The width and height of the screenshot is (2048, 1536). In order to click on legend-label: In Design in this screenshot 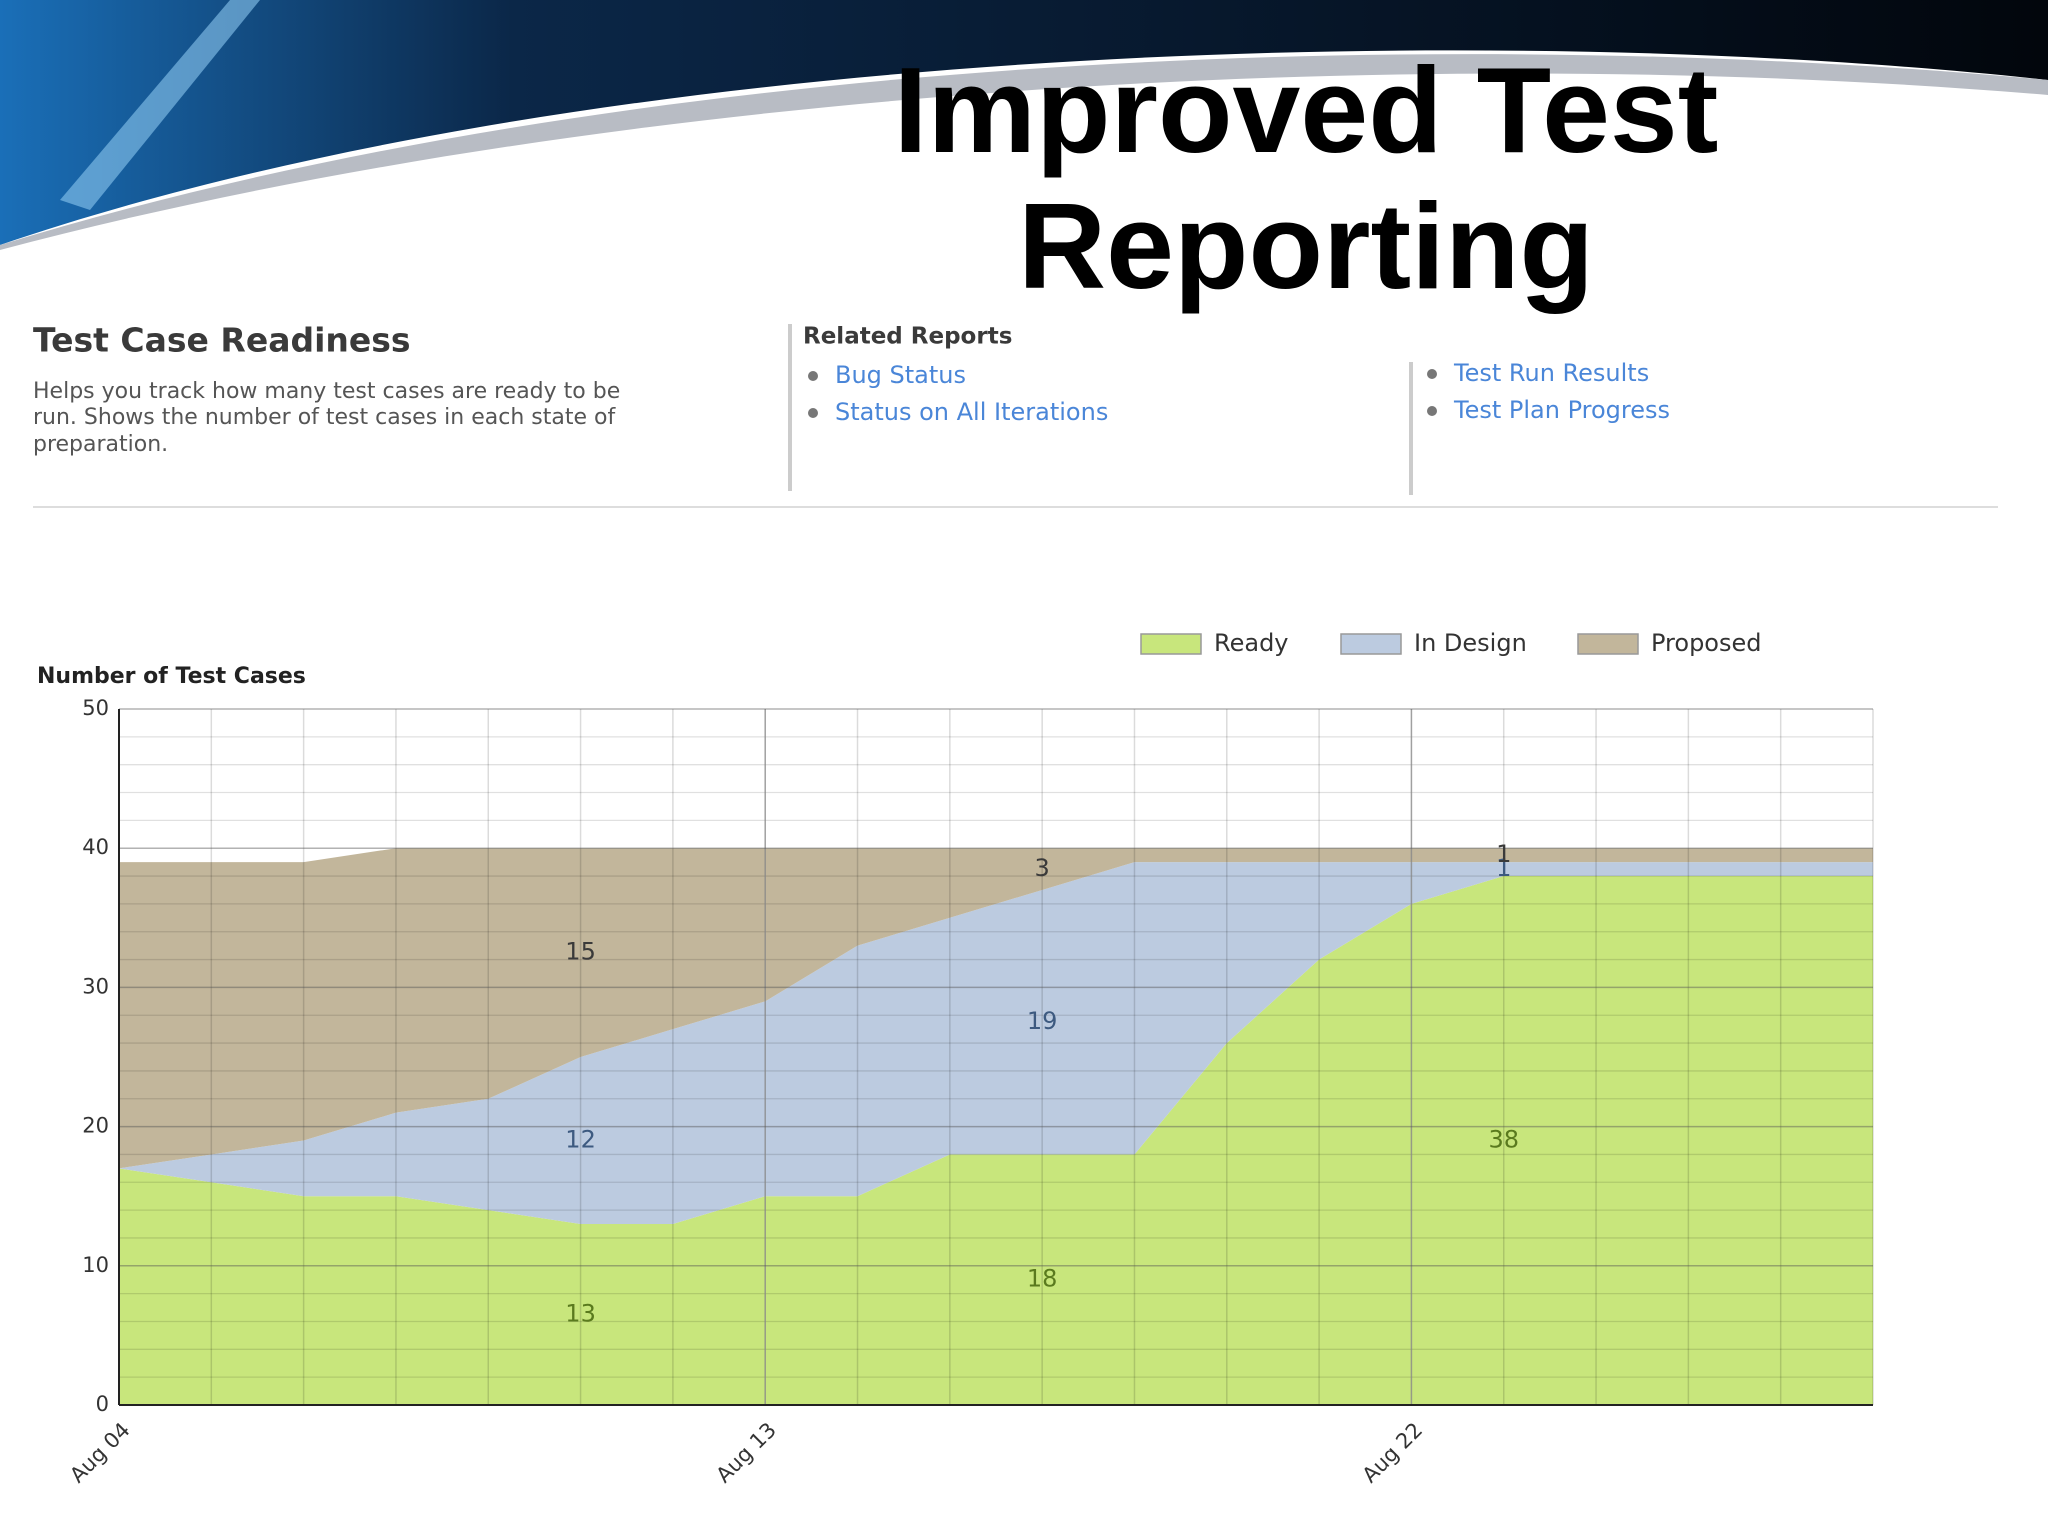, I will do `click(1470, 643)`.